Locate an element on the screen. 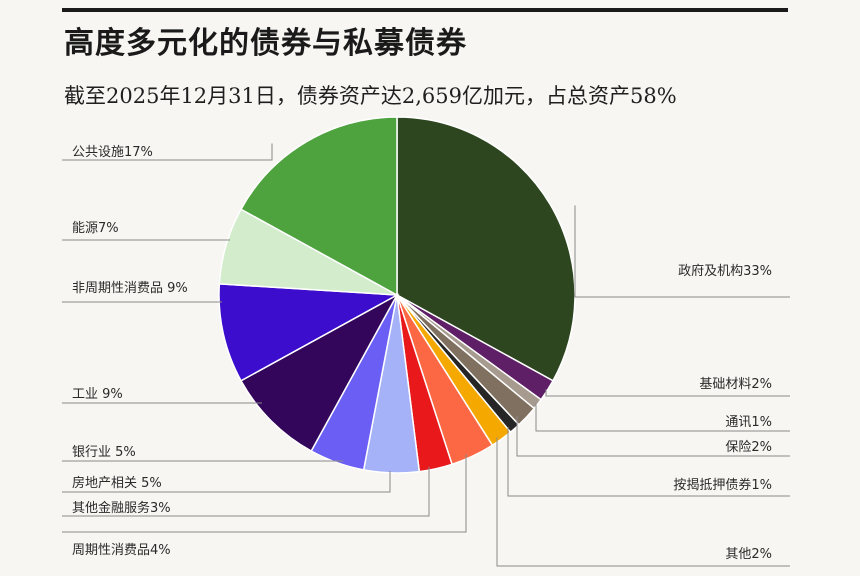 Image resolution: width=860 pixels, height=576 pixels. slice-label: 政府及机构33% is located at coordinates (725, 271).